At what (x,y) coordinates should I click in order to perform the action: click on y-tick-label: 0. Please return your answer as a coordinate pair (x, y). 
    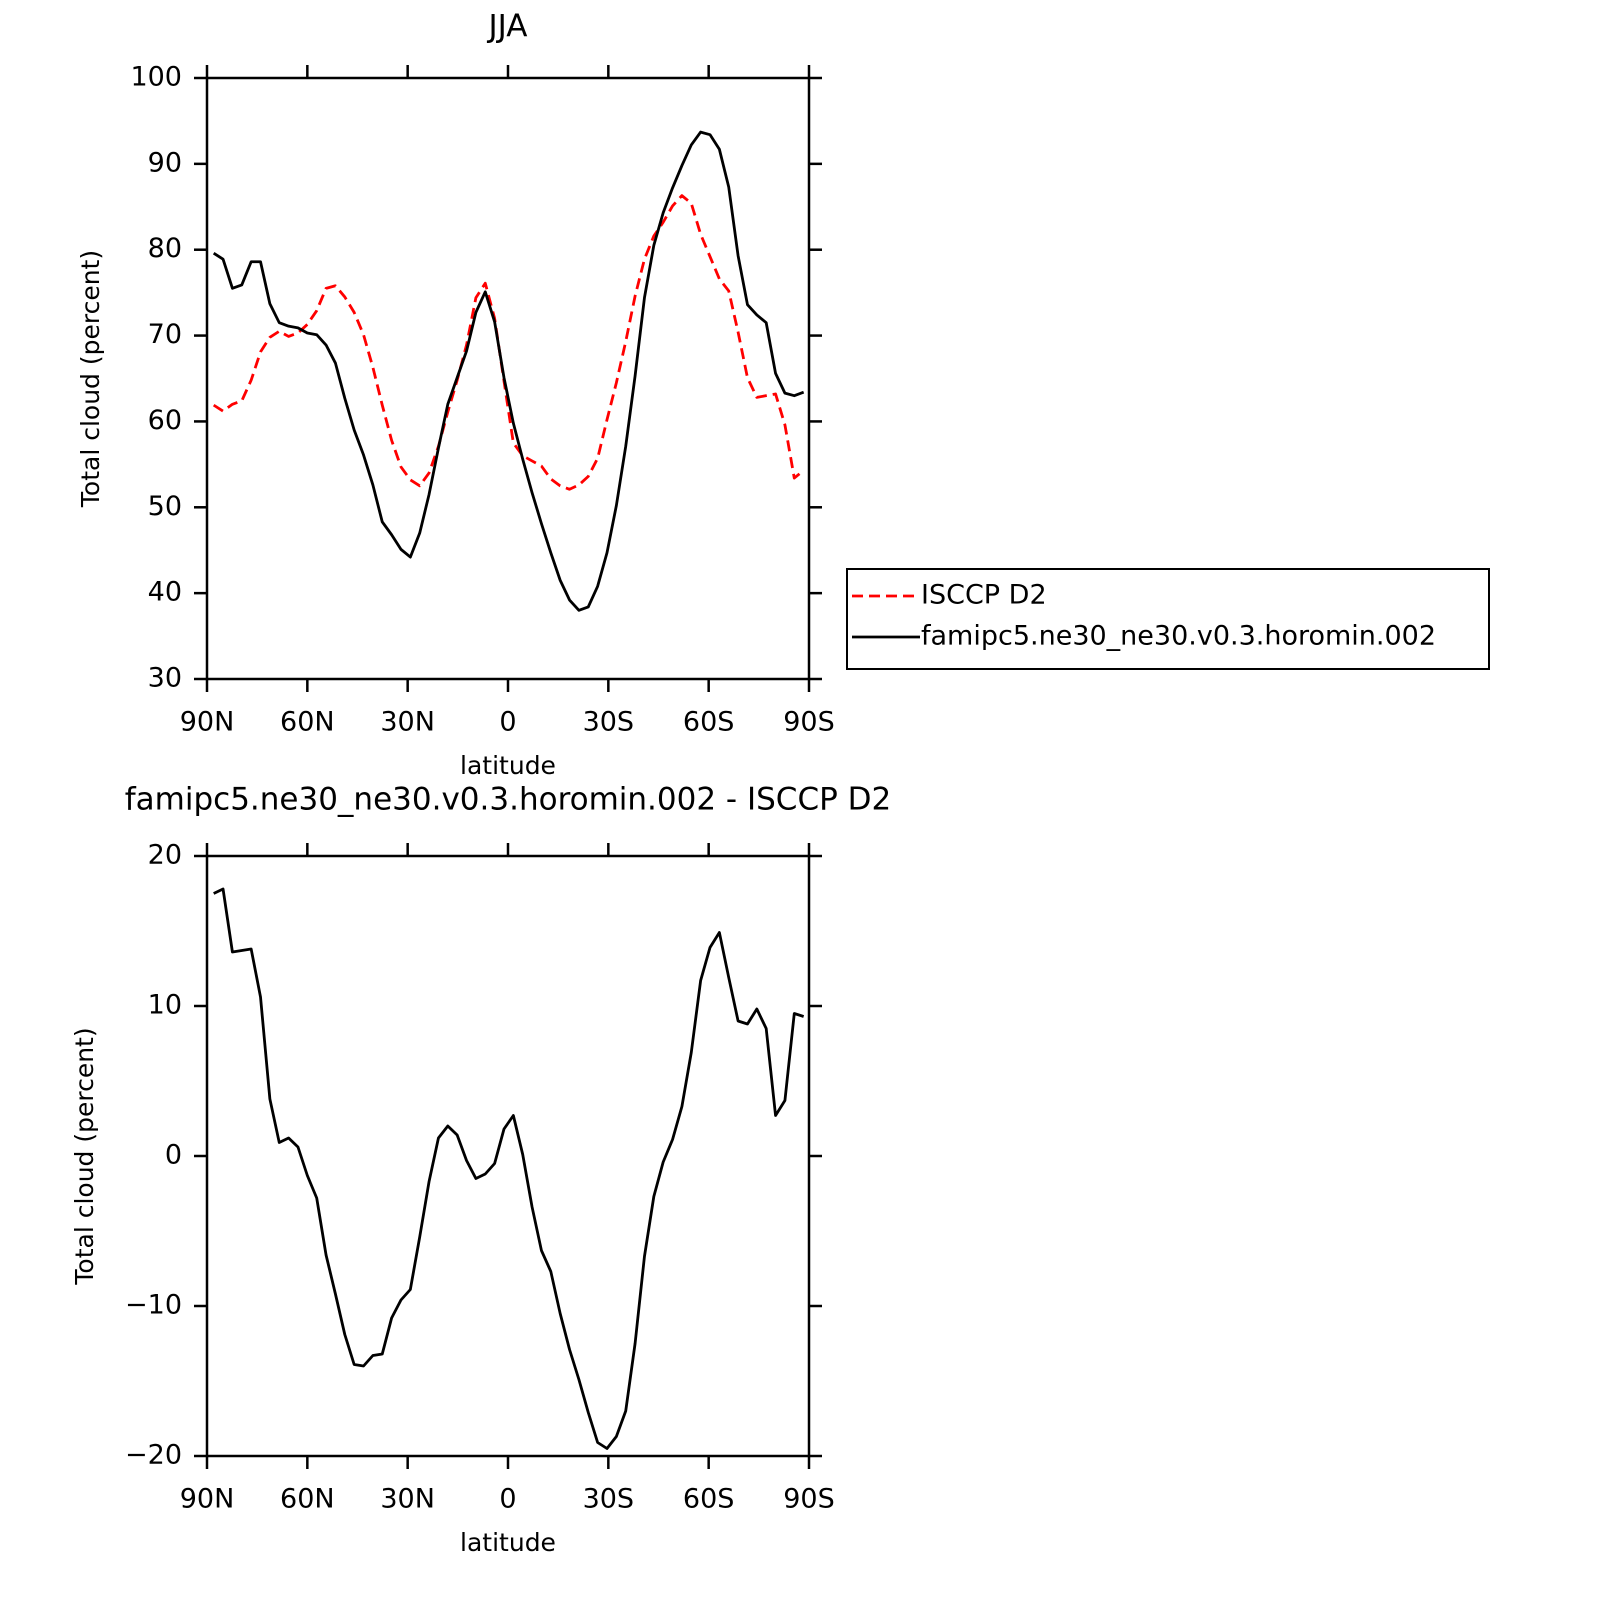
    Looking at the image, I should click on (173, 1155).